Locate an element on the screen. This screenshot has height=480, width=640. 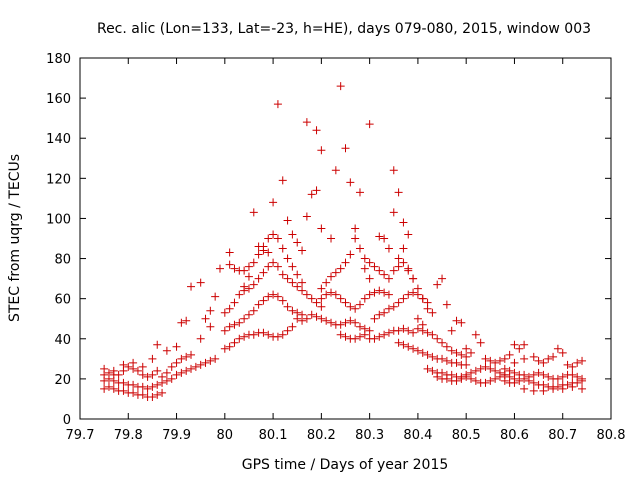
y-tick-label: 180 is located at coordinates (58, 59).